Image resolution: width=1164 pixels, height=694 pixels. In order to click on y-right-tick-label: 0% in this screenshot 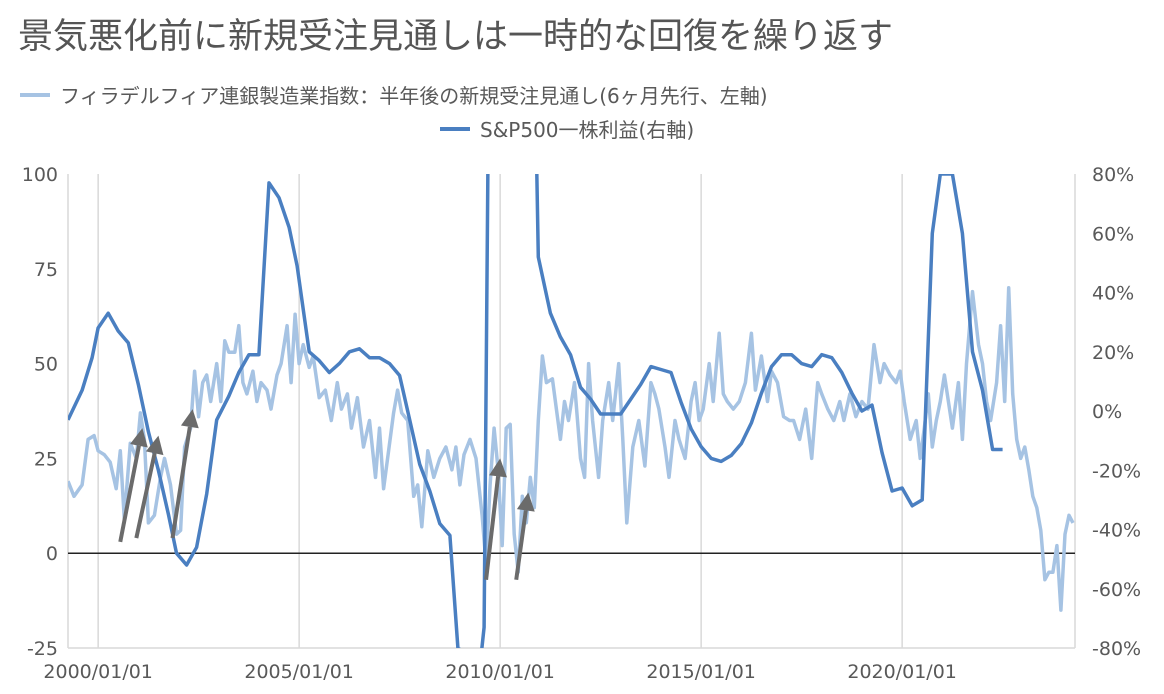, I will do `click(1107, 412)`.